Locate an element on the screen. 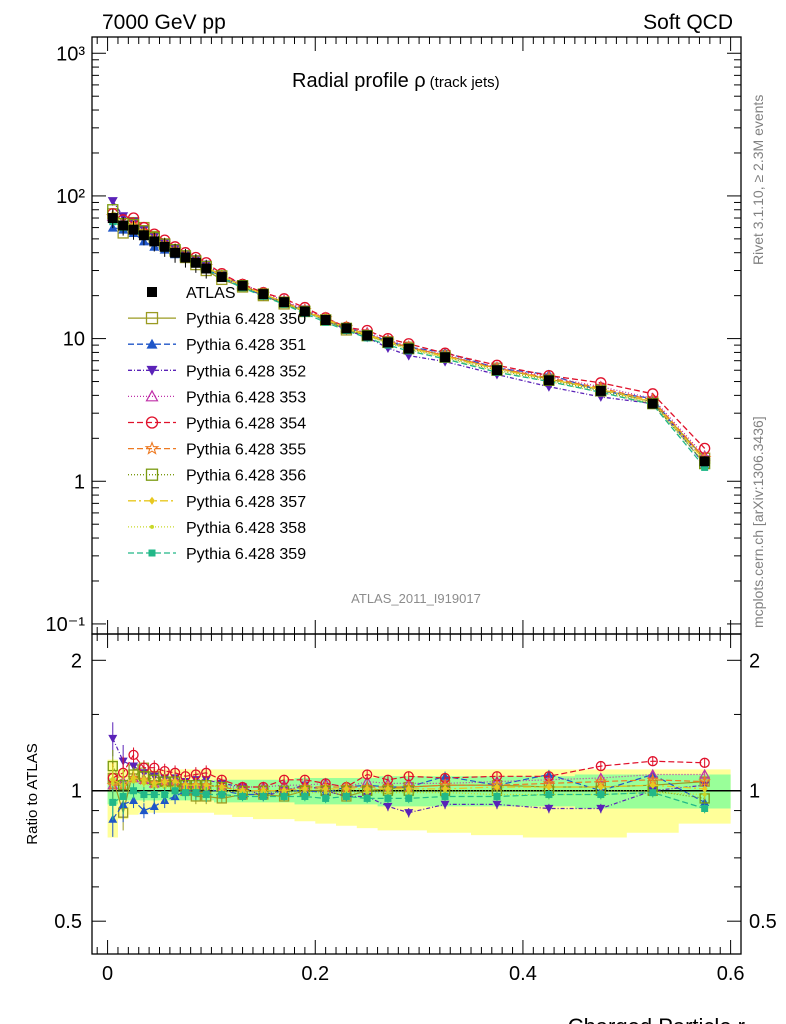  legend-label: ATLAS is located at coordinates (211, 293).